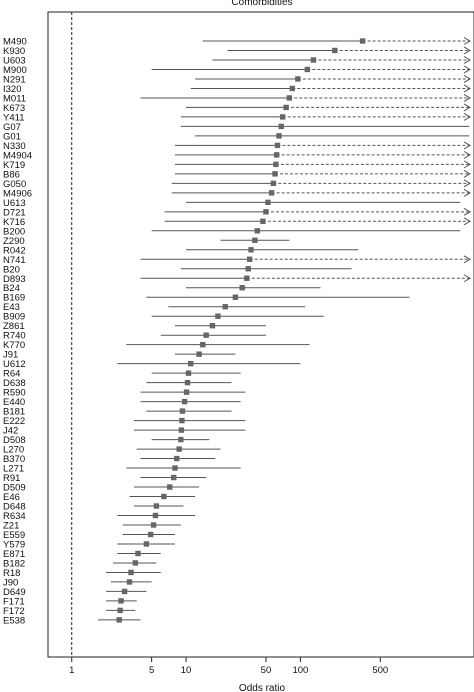 The width and height of the screenshot is (474, 692). I want to click on x-axis-label: Odds ratio, so click(262, 687).